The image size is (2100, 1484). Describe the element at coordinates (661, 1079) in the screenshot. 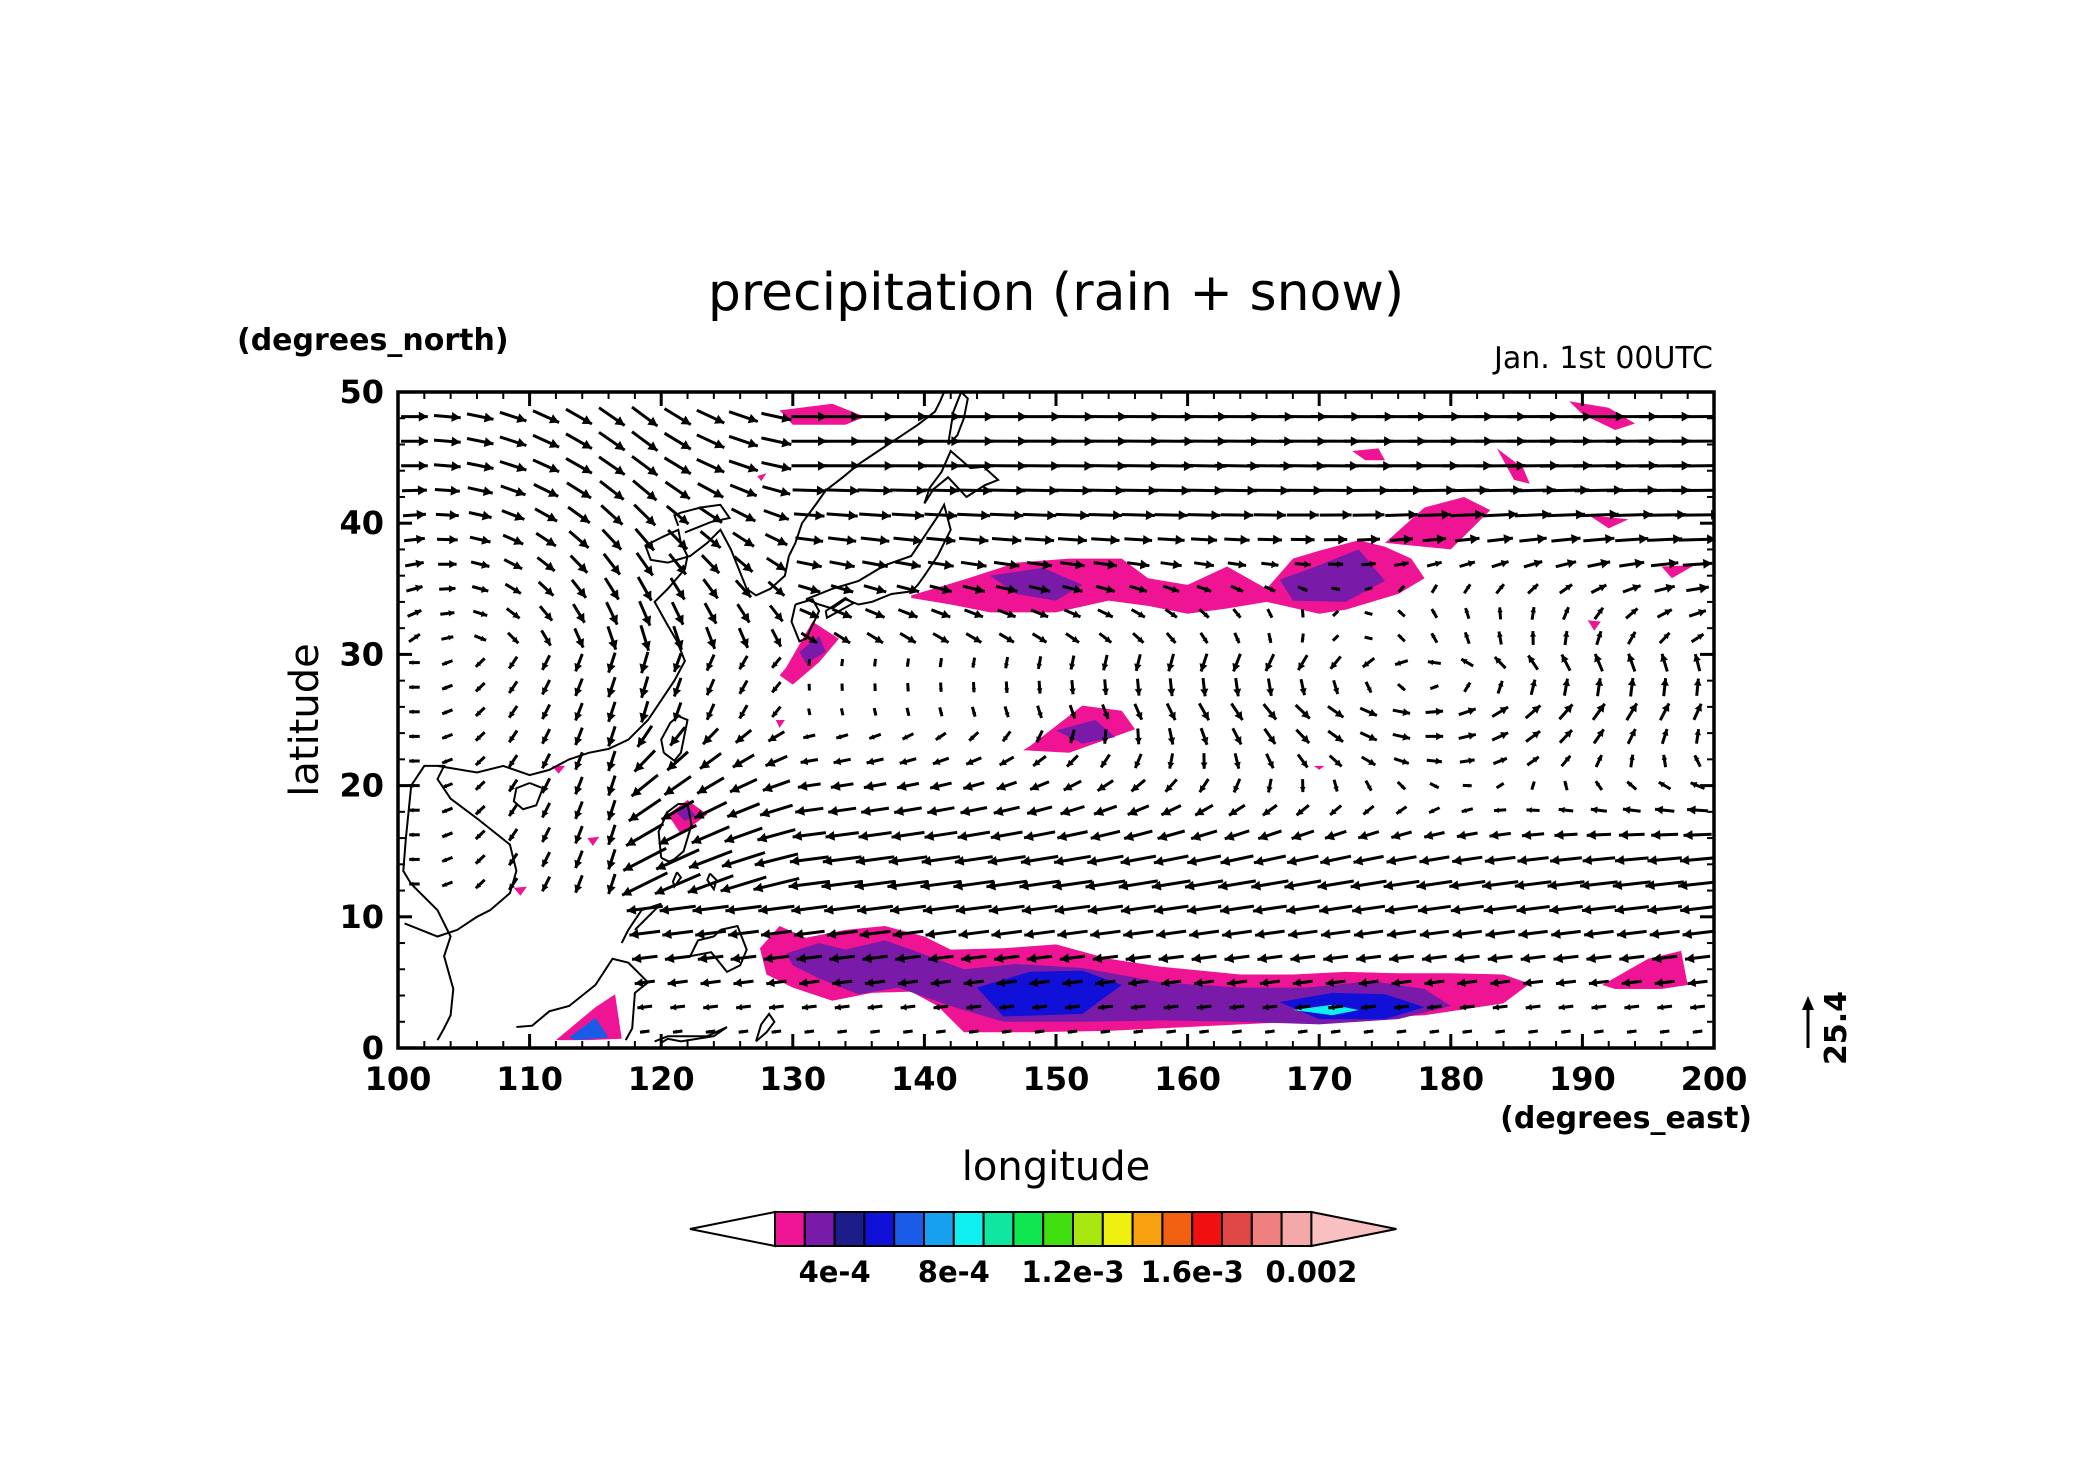

I see `x-tick-label: 120` at that location.